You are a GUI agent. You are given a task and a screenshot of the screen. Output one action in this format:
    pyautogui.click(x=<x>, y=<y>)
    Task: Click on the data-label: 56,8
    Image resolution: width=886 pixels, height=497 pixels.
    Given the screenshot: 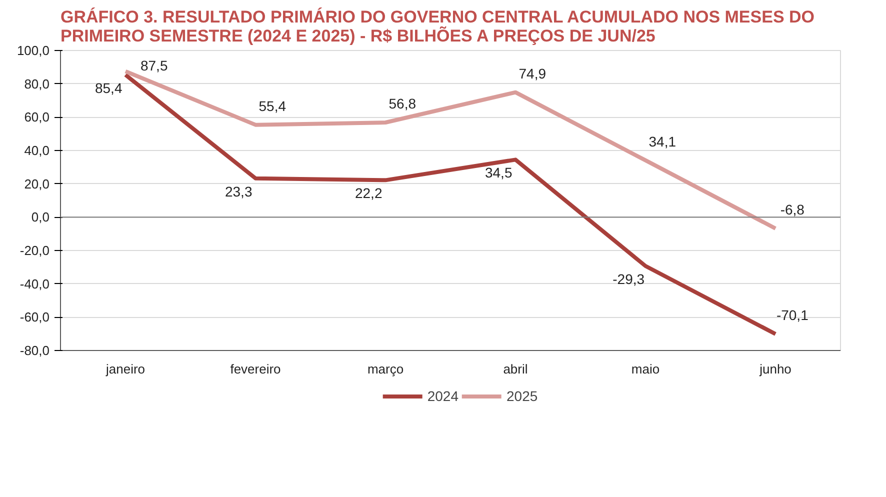 What is the action you would take?
    pyautogui.click(x=402, y=104)
    